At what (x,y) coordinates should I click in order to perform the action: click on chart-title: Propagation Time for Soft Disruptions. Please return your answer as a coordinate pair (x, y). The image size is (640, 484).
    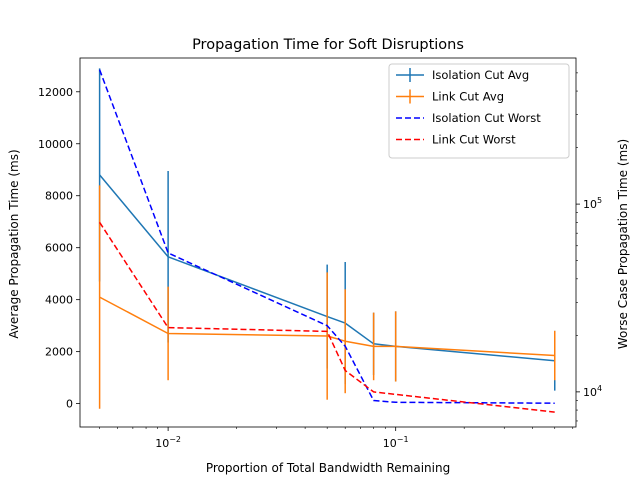
    Looking at the image, I should click on (328, 45).